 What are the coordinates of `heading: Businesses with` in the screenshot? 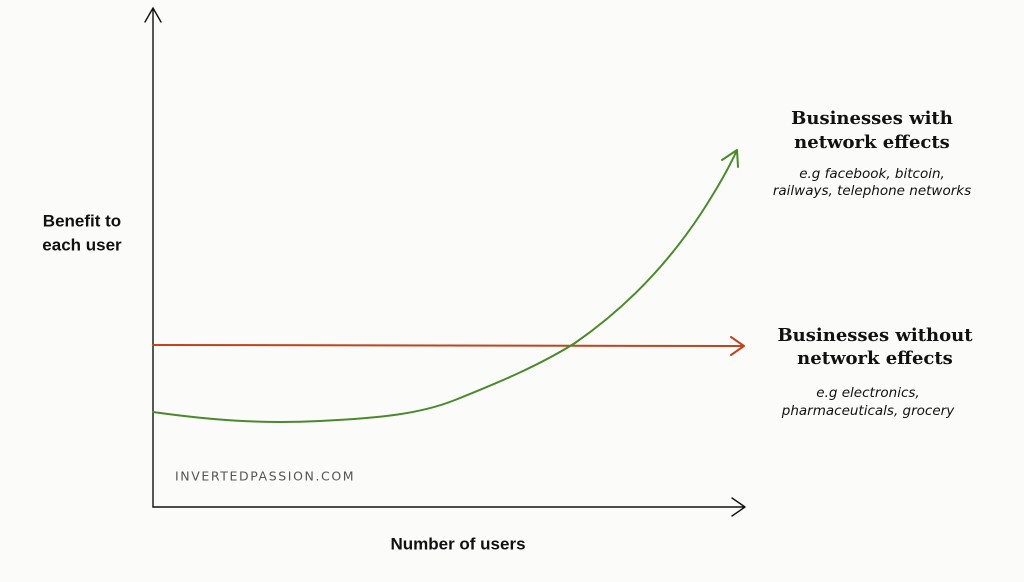 It's located at (872, 118).